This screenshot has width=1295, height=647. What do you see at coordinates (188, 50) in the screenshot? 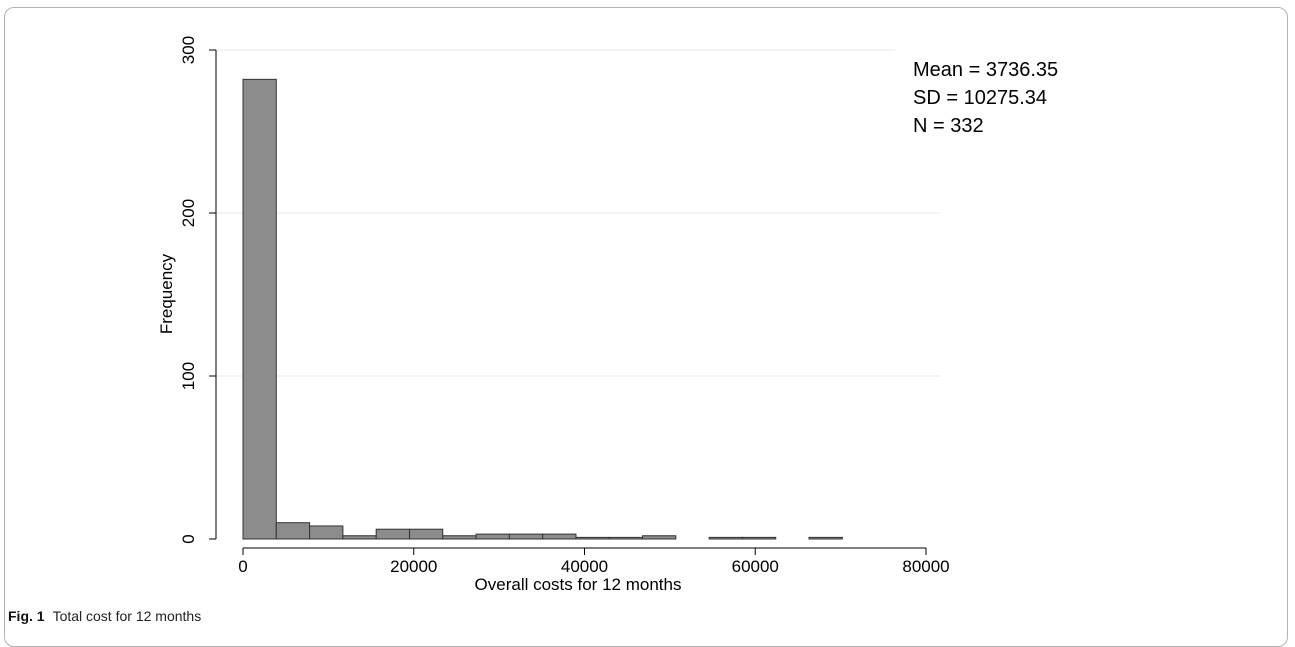
I see `y-tick-label: 300` at bounding box center [188, 50].